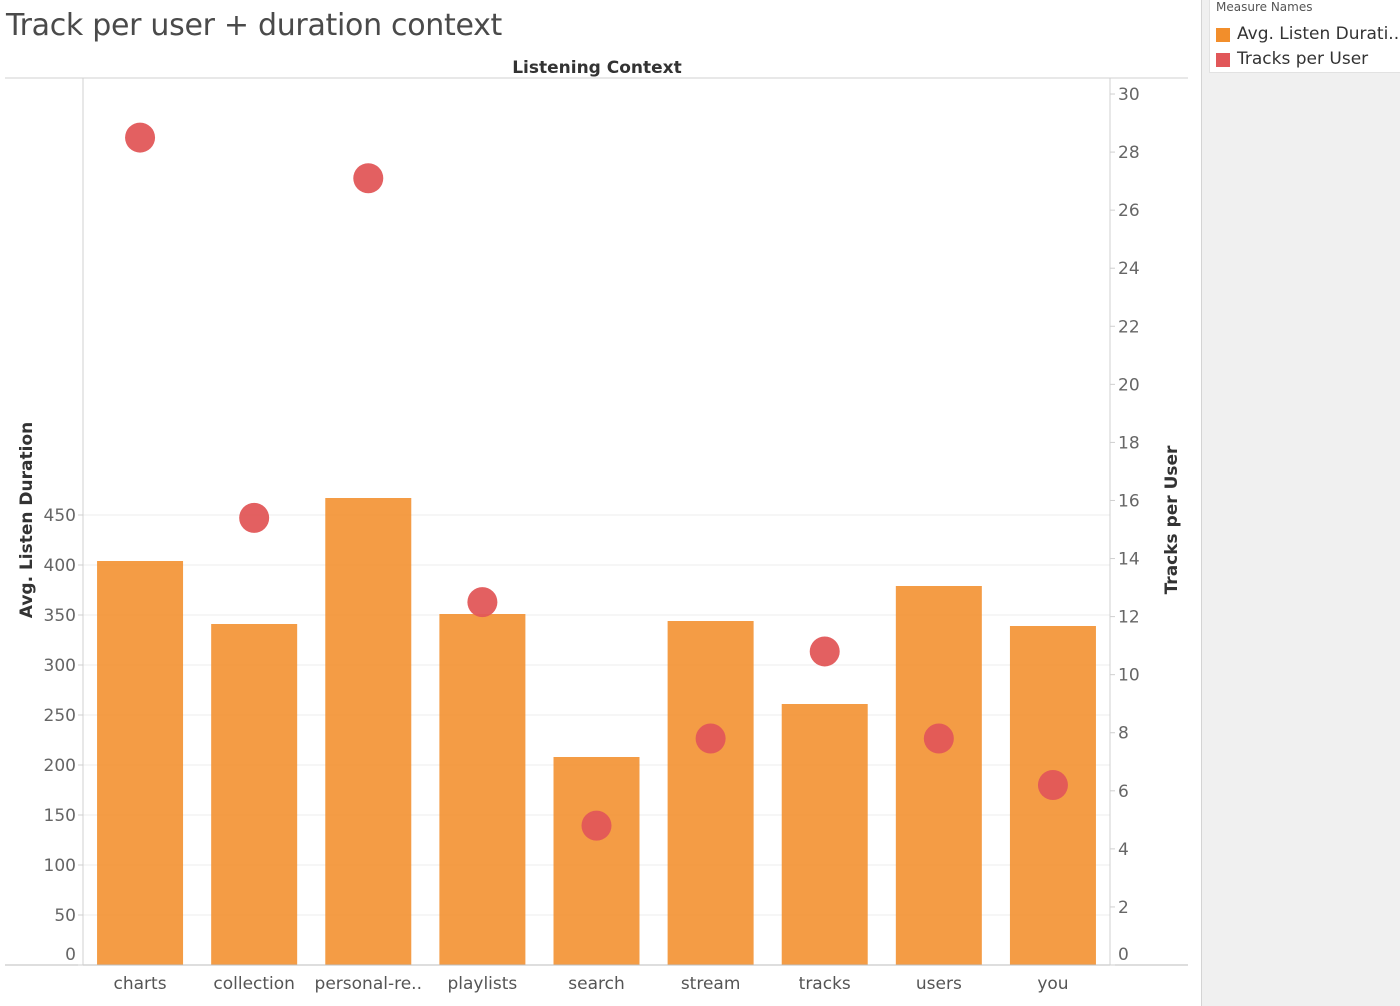 The image size is (1400, 1006). Describe the element at coordinates (27, 520) in the screenshot. I see `y-axis-left-label: Avg. Listen Duration` at that location.